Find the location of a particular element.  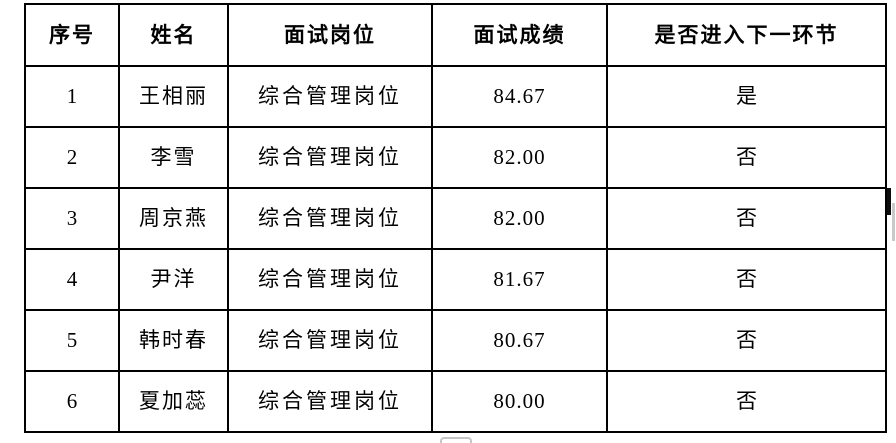

table-header-row: 序号 姓名 面试岗位 面试成绩 是否进入下一环节 is located at coordinates (455, 35).